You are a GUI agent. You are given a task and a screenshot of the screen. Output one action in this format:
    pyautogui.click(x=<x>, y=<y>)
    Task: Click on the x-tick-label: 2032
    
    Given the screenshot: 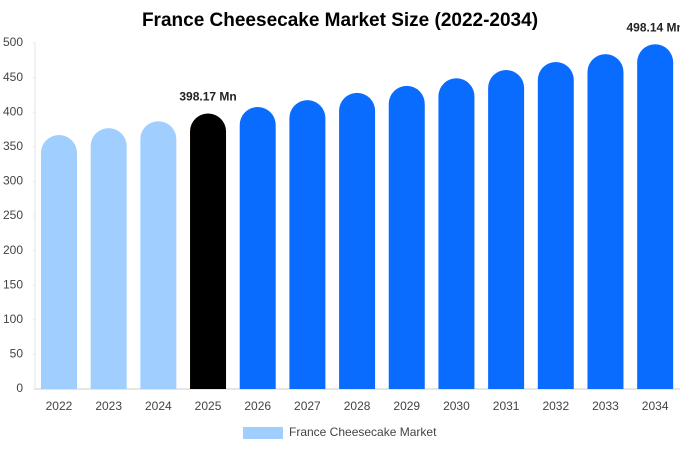 What is the action you would take?
    pyautogui.click(x=555, y=406)
    